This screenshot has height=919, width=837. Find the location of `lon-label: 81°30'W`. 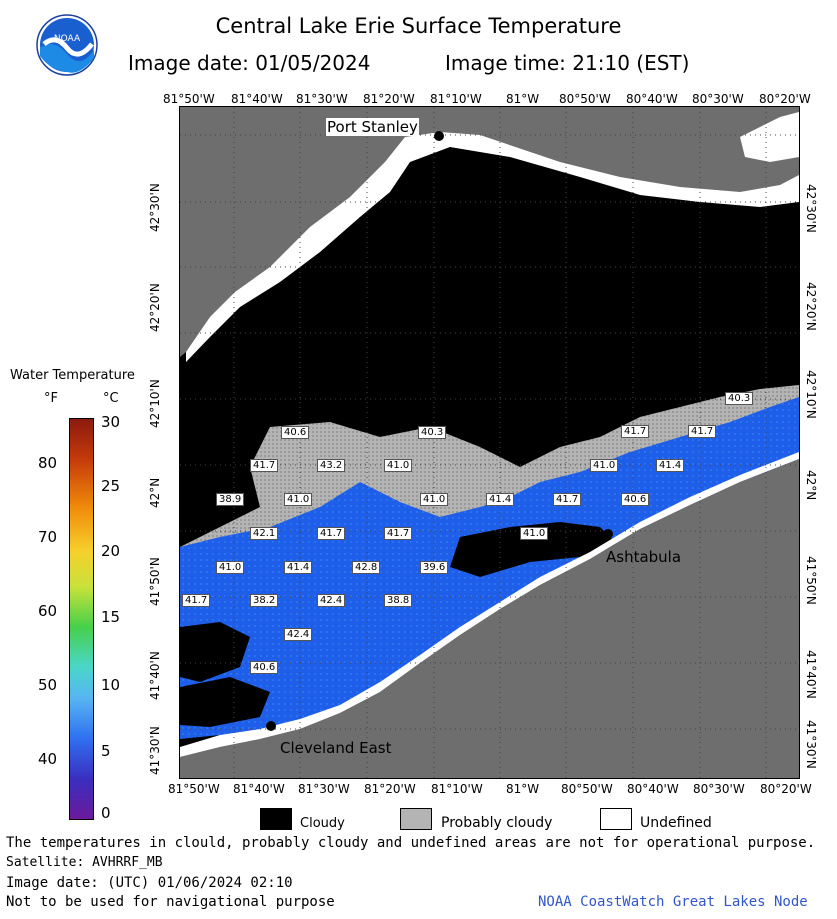

lon-label: 81°30'W is located at coordinates (322, 99).